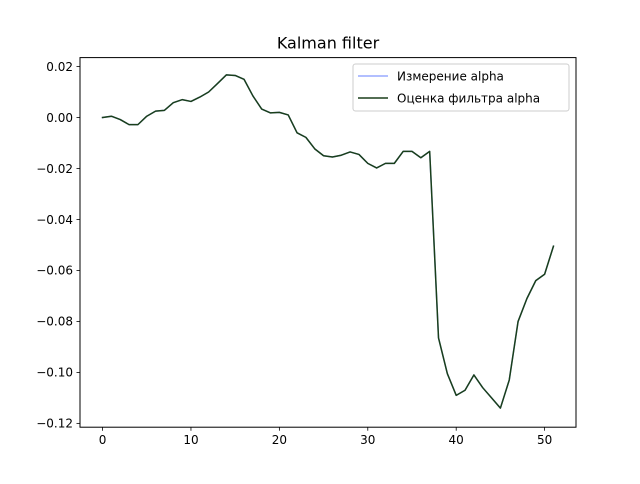 The image size is (640, 484). I want to click on legend-box, so click(461, 87).